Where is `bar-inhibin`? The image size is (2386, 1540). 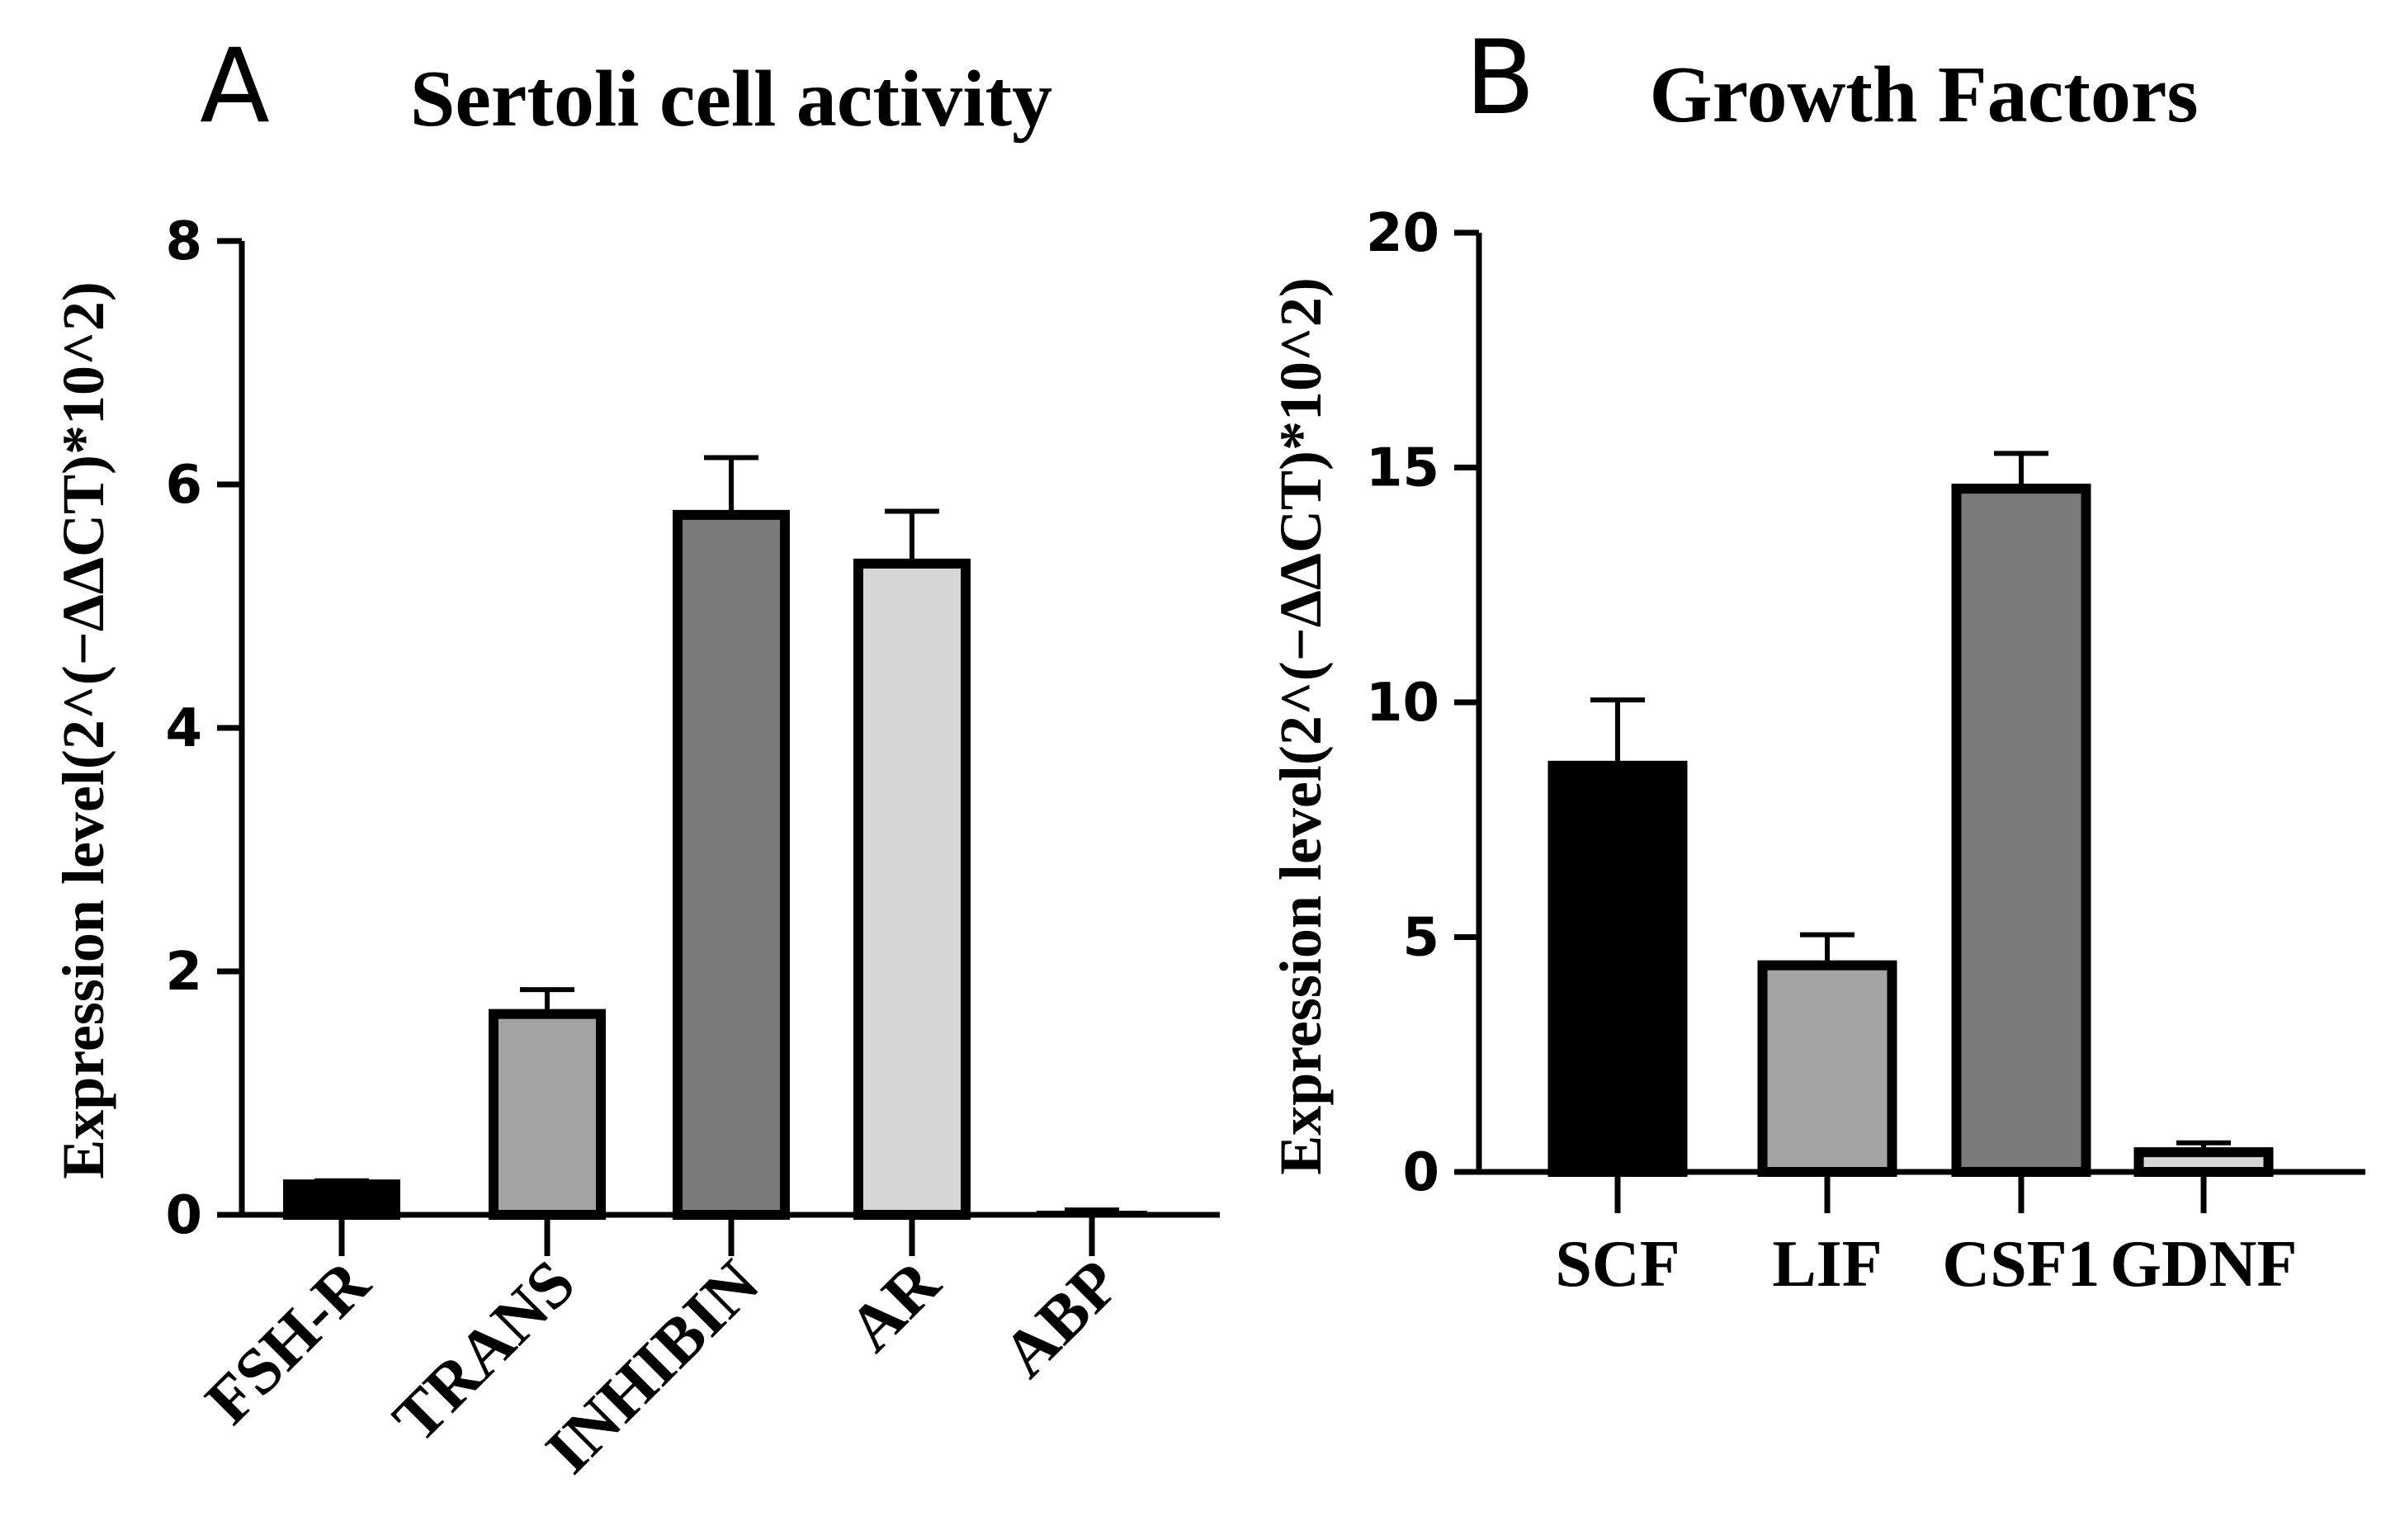
bar-inhibin is located at coordinates (731, 864).